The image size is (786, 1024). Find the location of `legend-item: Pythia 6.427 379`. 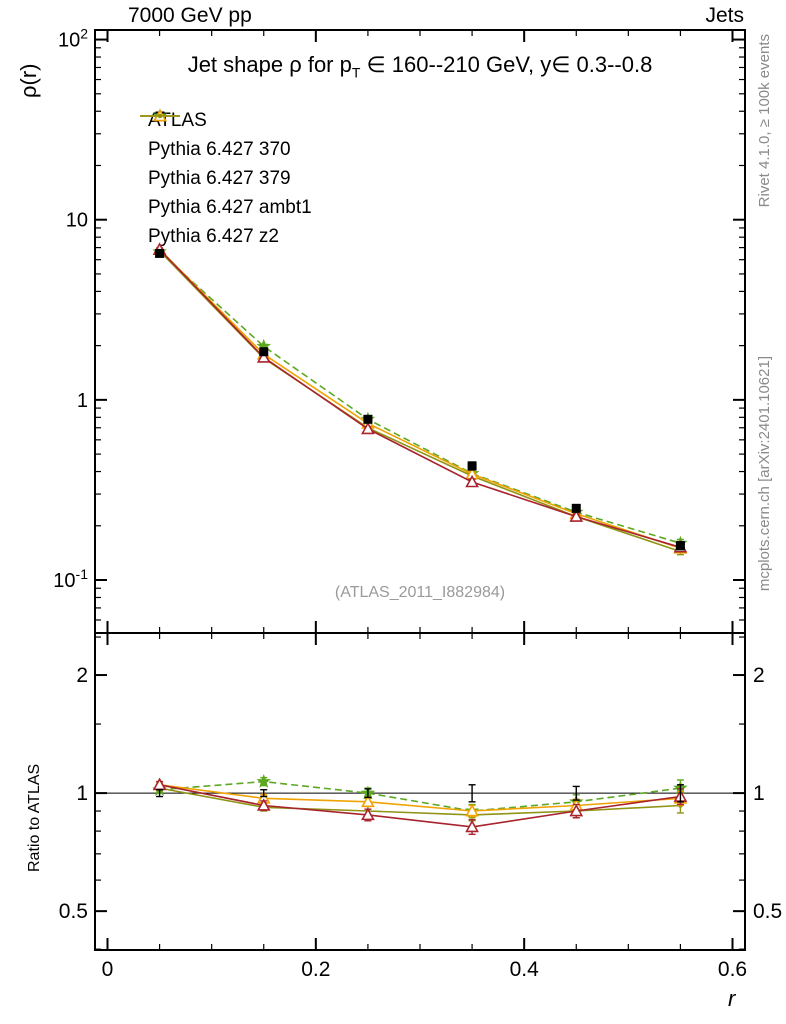

legend-item: Pythia 6.427 379 is located at coordinates (225, 150).